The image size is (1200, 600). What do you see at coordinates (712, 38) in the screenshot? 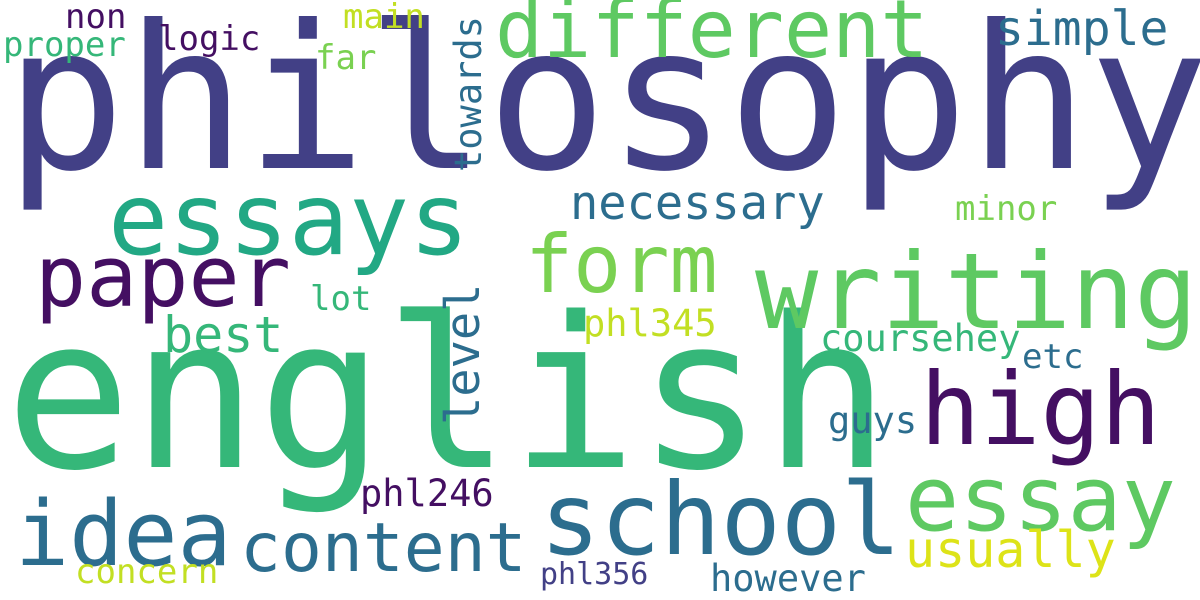
I see `word-different: different` at bounding box center [712, 38].